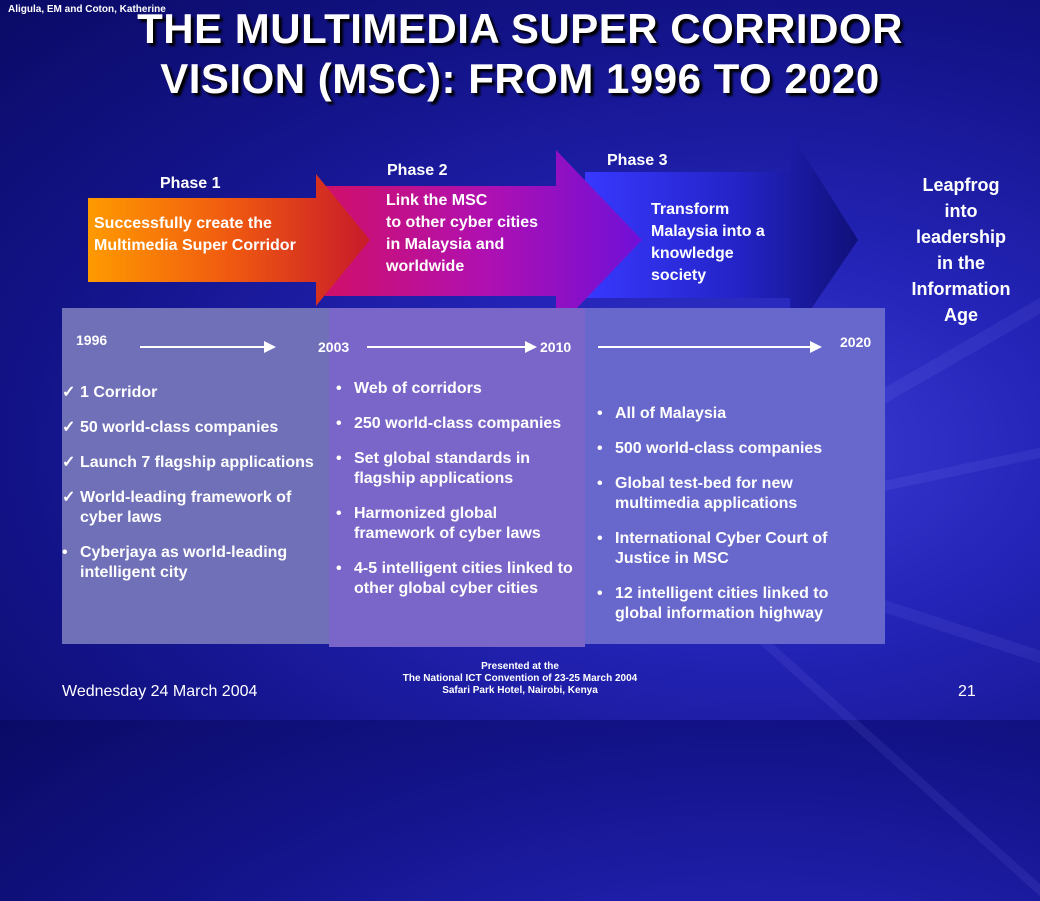 This screenshot has width=1040, height=901. Describe the element at coordinates (437, 200) in the screenshot. I see `phase-2-text-line: Link the MSC` at that location.